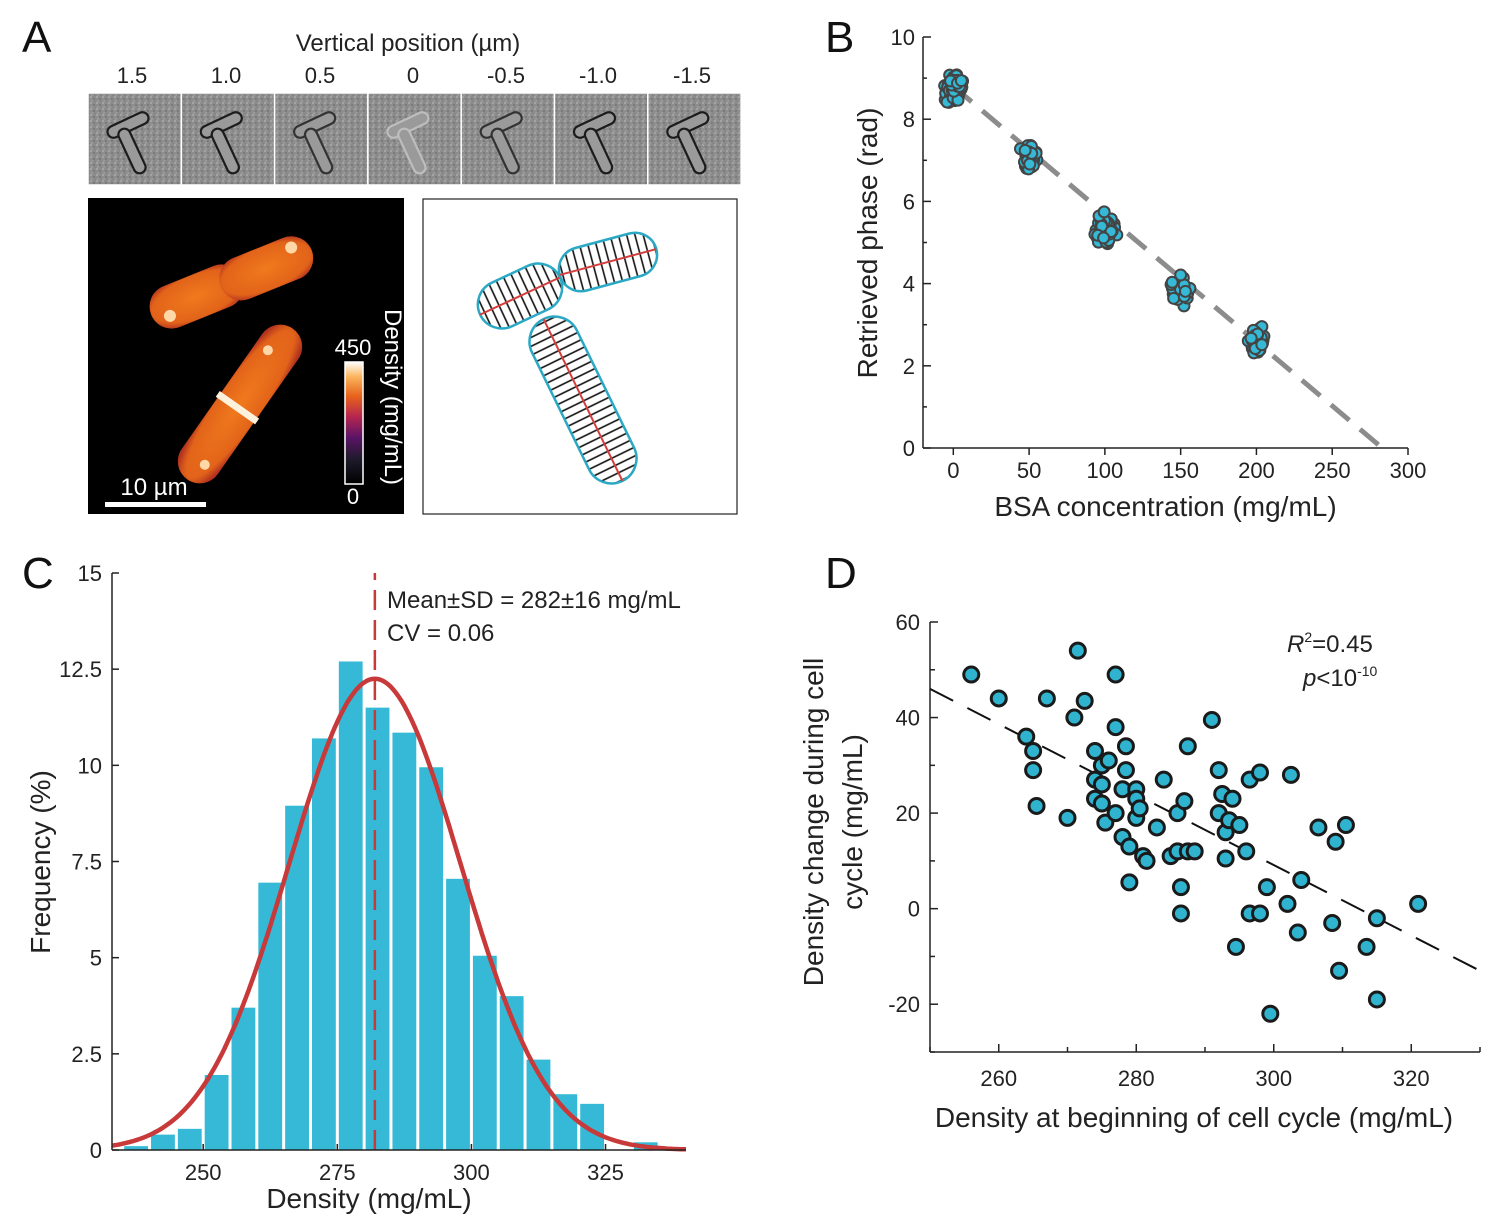 This screenshot has width=1500, height=1228. What do you see at coordinates (337, 1172) in the screenshot?
I see `x-tick-label: 275` at bounding box center [337, 1172].